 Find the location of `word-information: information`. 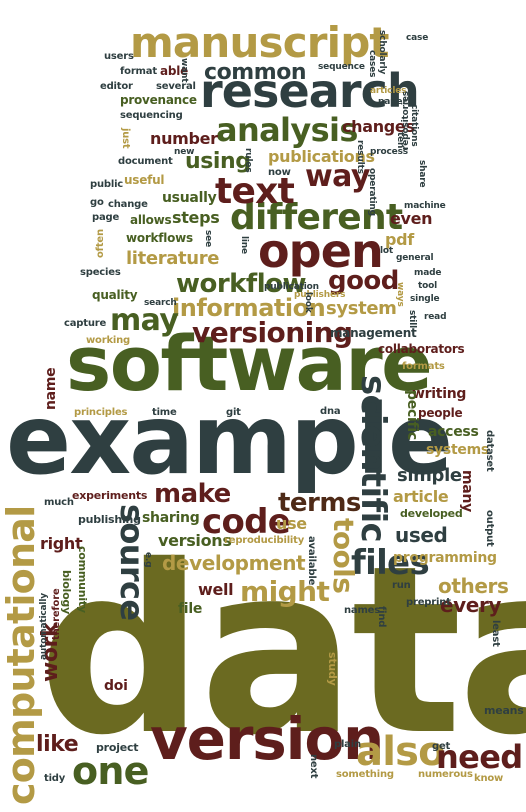

word-information: information is located at coordinates (249, 308).